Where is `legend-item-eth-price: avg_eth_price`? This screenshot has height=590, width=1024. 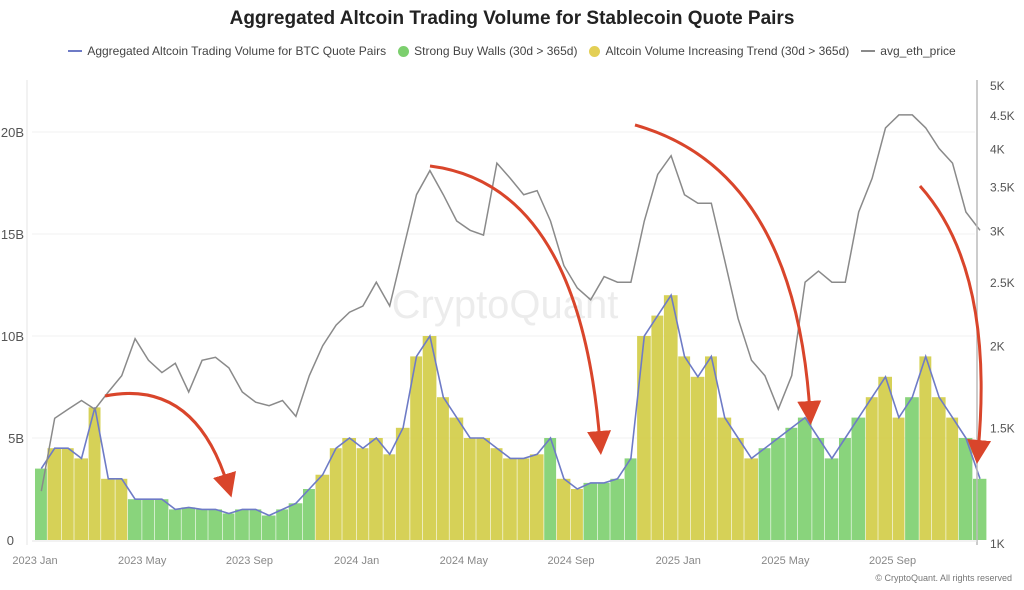 legend-item-eth-price: avg_eth_price is located at coordinates (908, 51).